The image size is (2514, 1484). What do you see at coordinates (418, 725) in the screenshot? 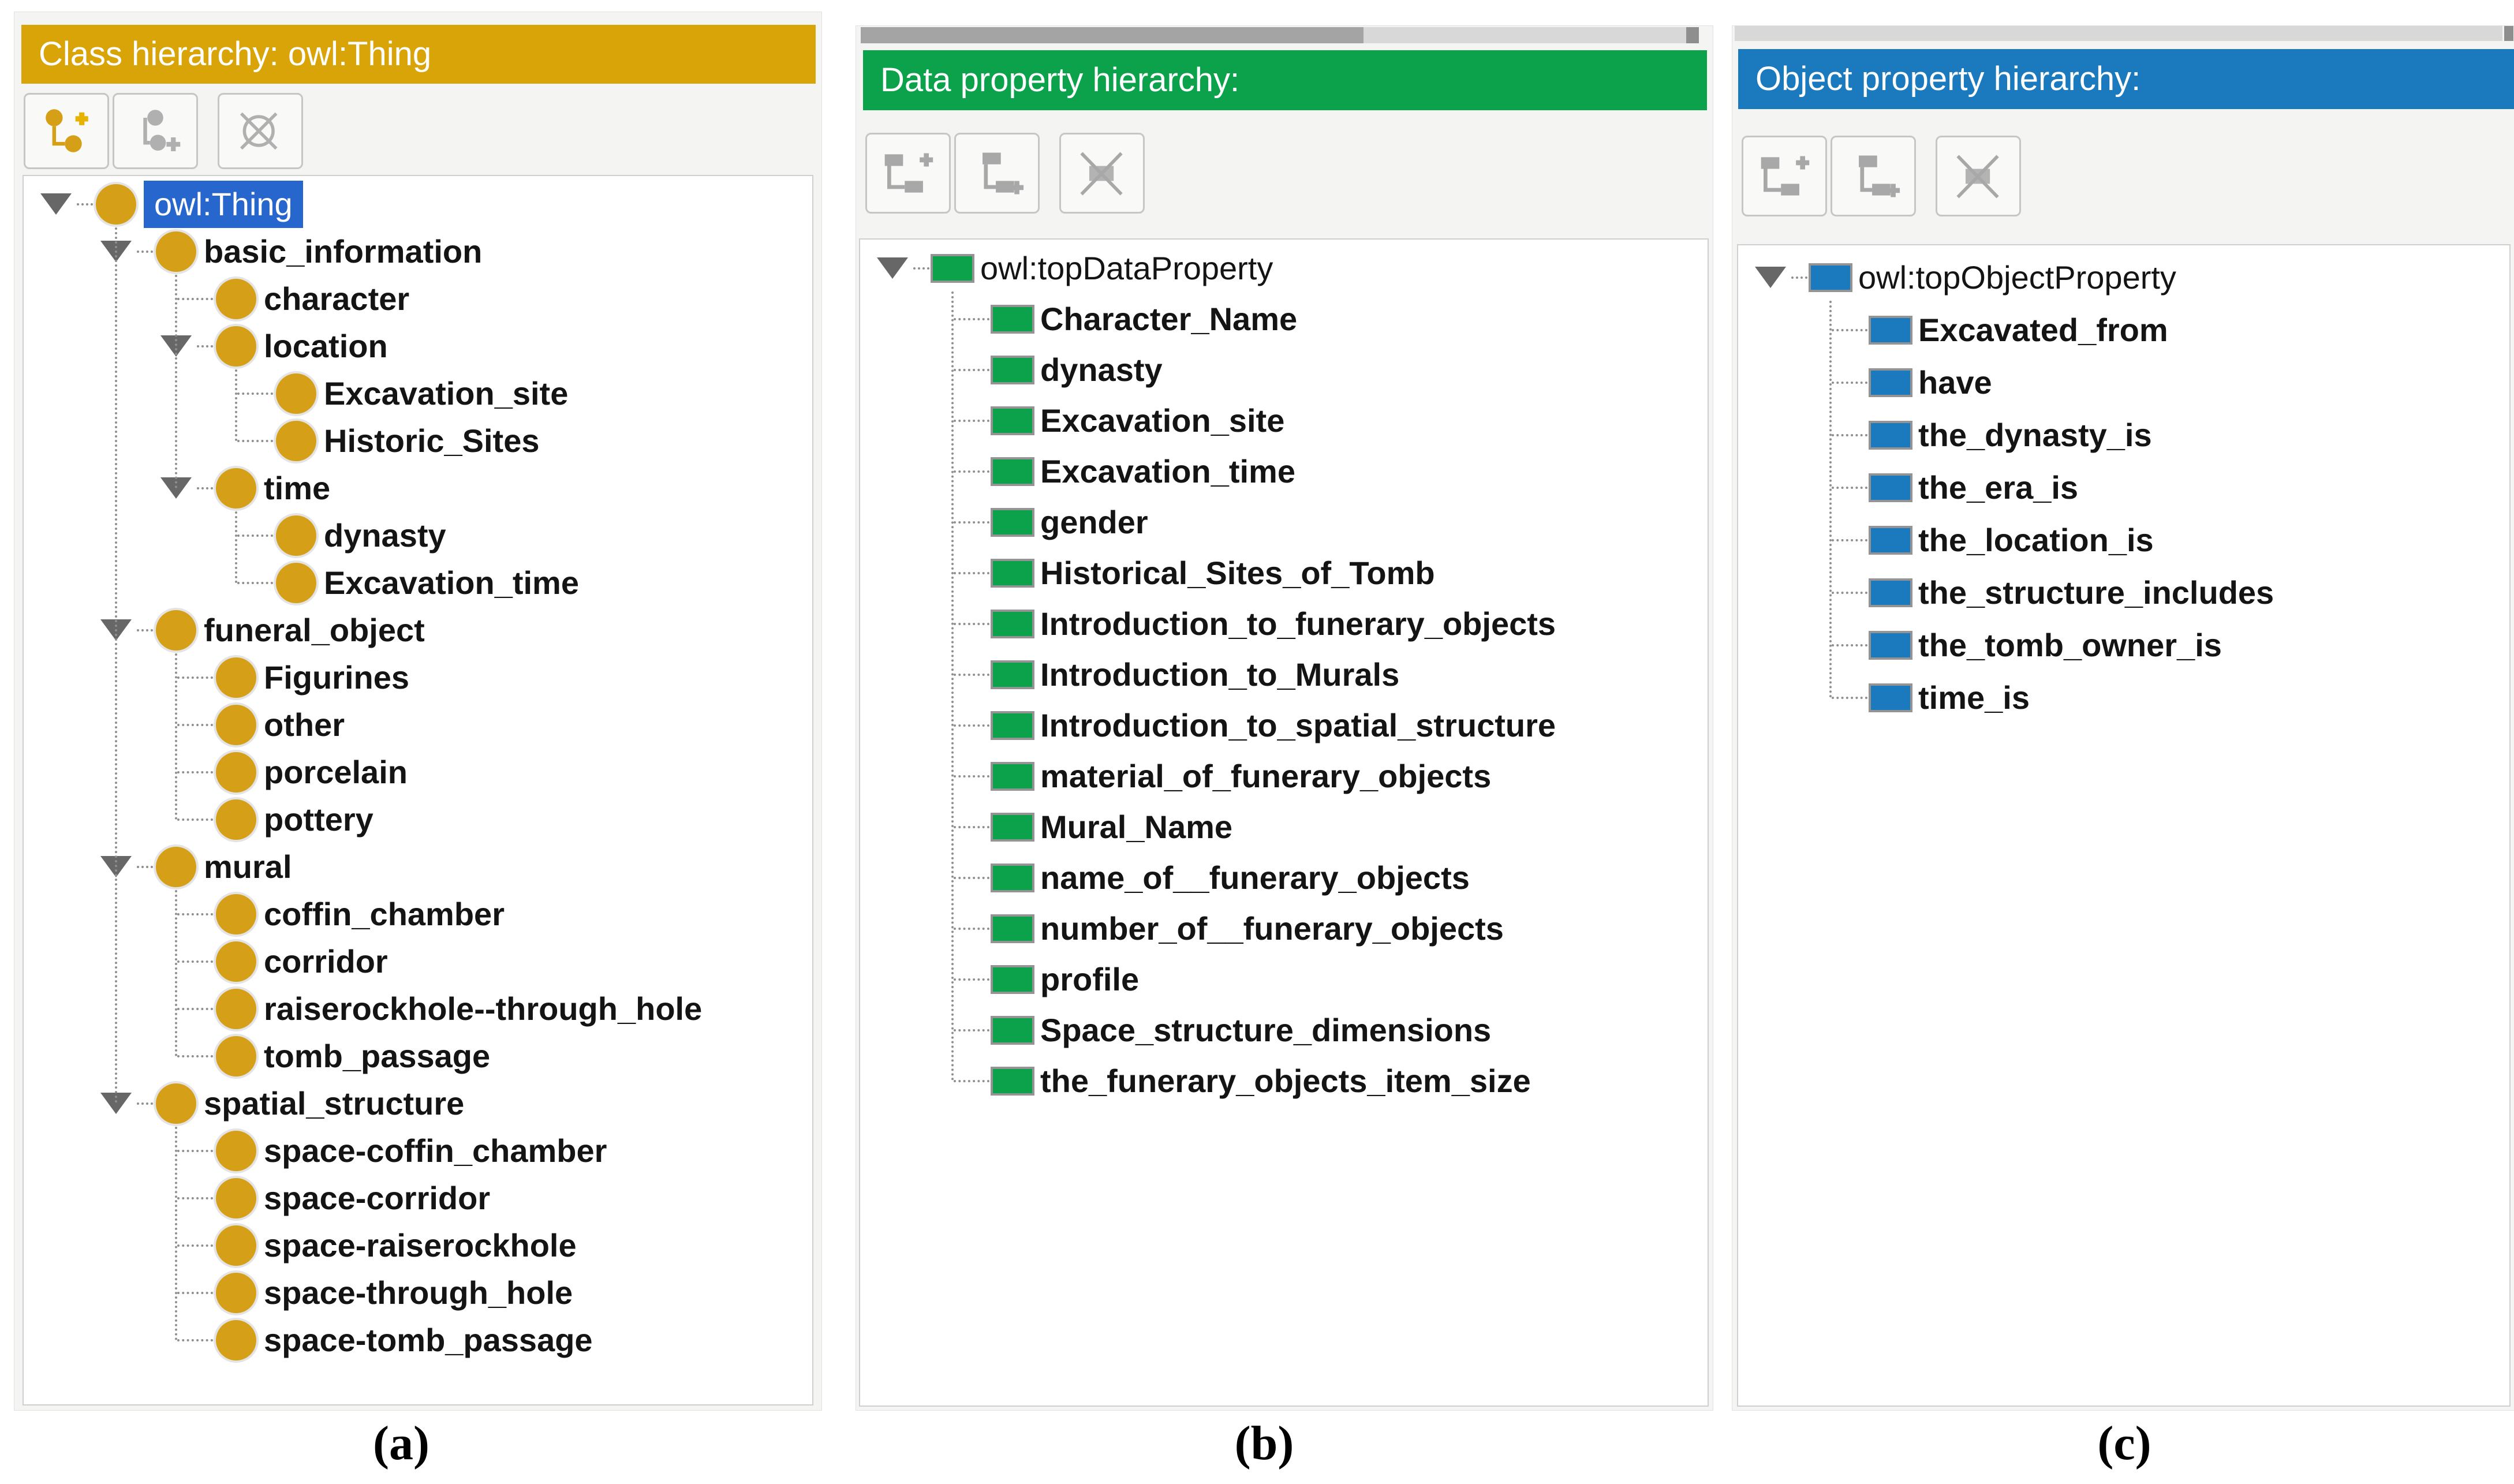
I see `tree-row: other` at bounding box center [418, 725].